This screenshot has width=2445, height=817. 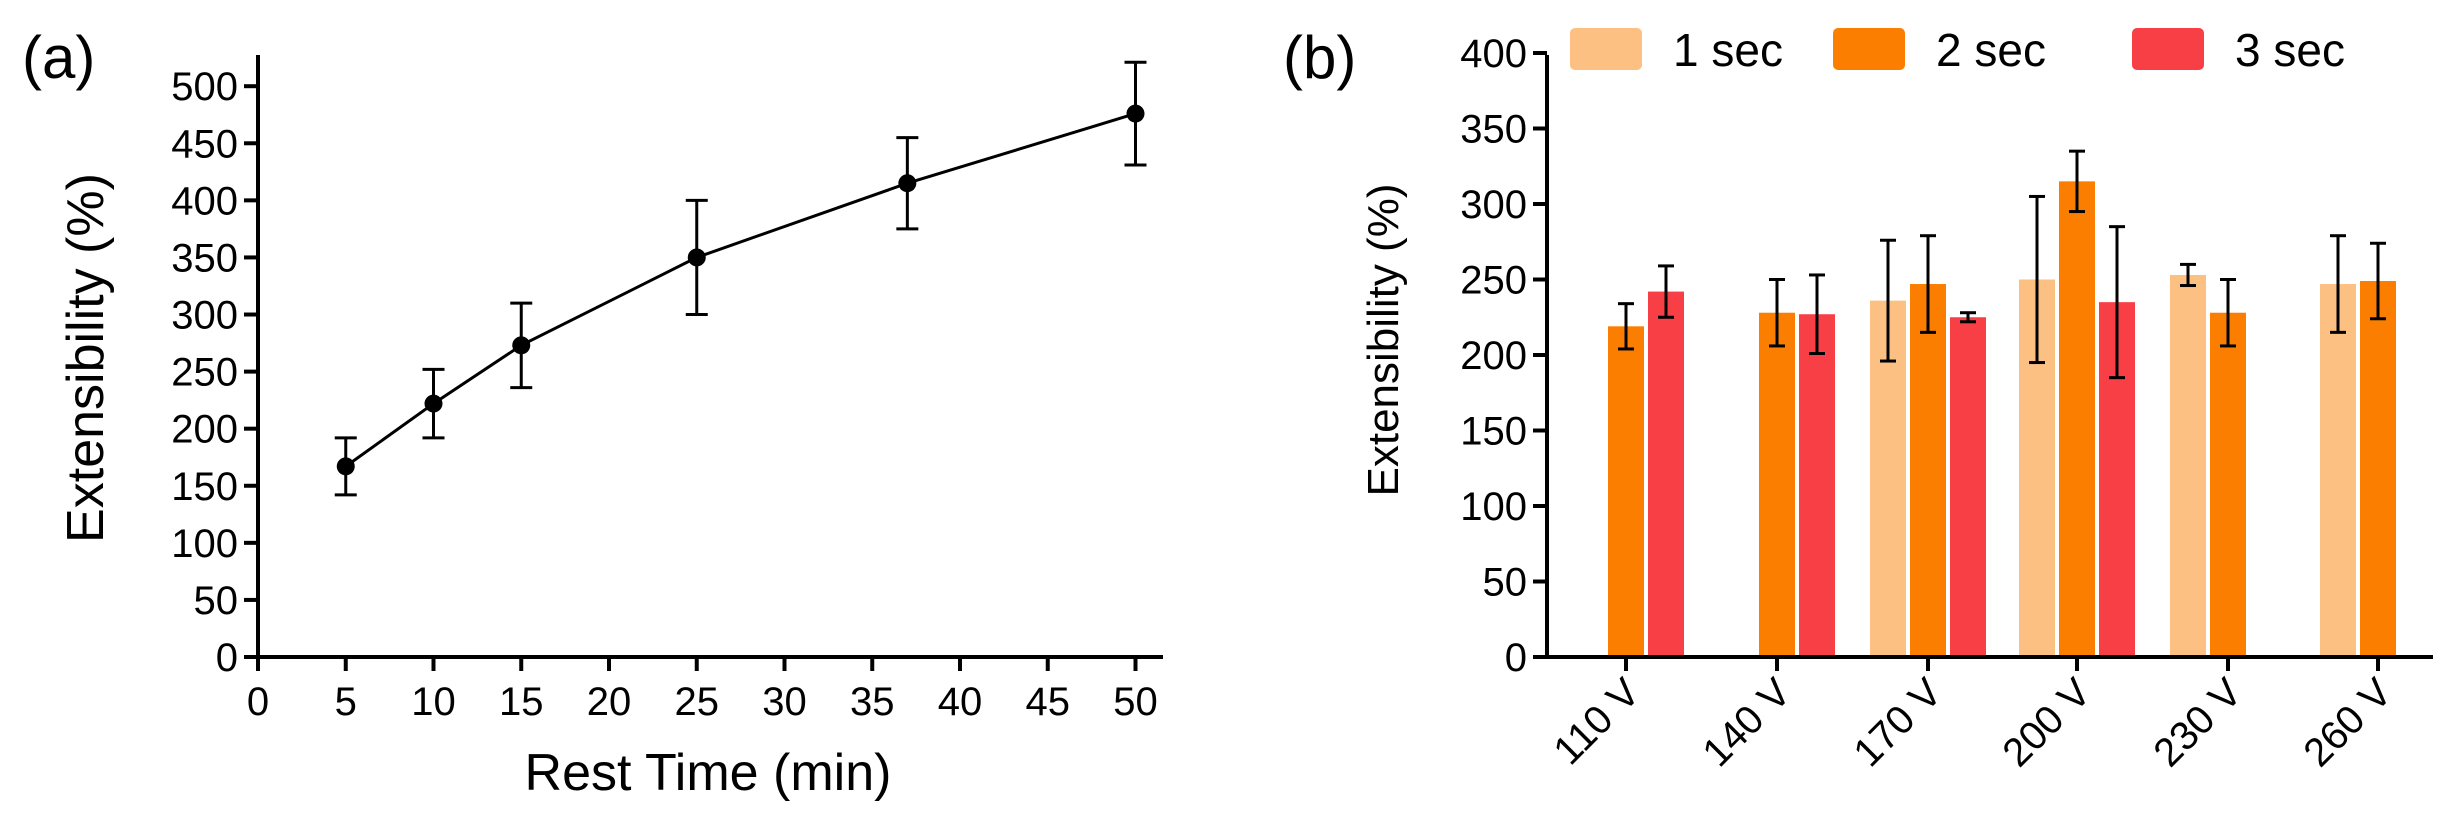 What do you see at coordinates (609, 702) in the screenshot?
I see `panel-a-x-tick-label: 20` at bounding box center [609, 702].